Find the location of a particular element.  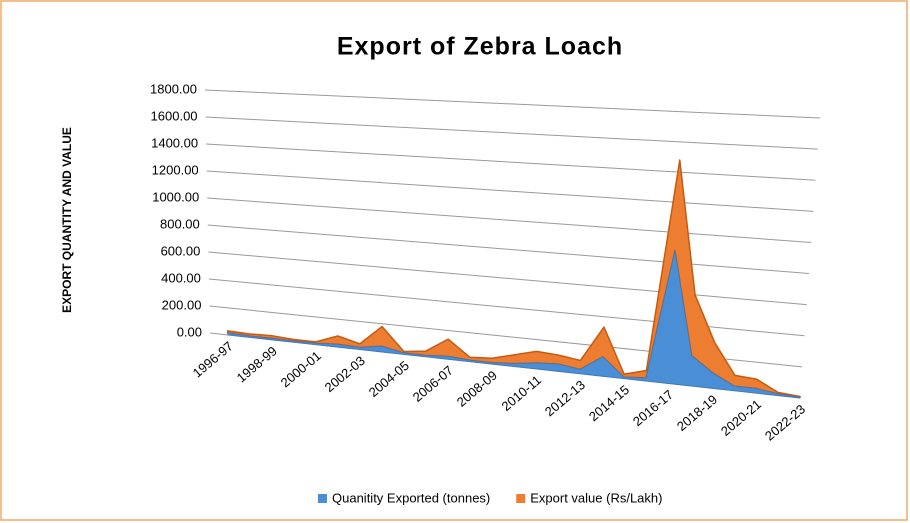

y-tick-label: 400.00 is located at coordinates (181, 277).